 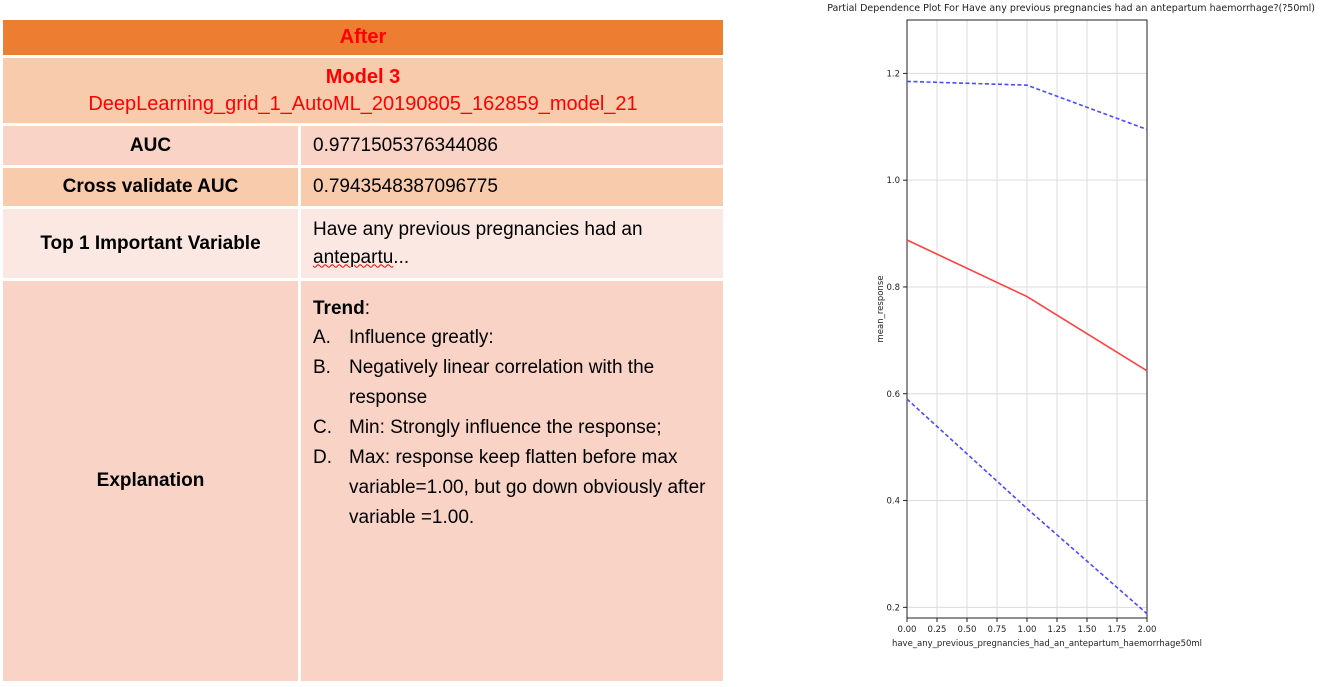 What do you see at coordinates (1027, 506) in the screenshot?
I see `series-line-lower-band` at bounding box center [1027, 506].